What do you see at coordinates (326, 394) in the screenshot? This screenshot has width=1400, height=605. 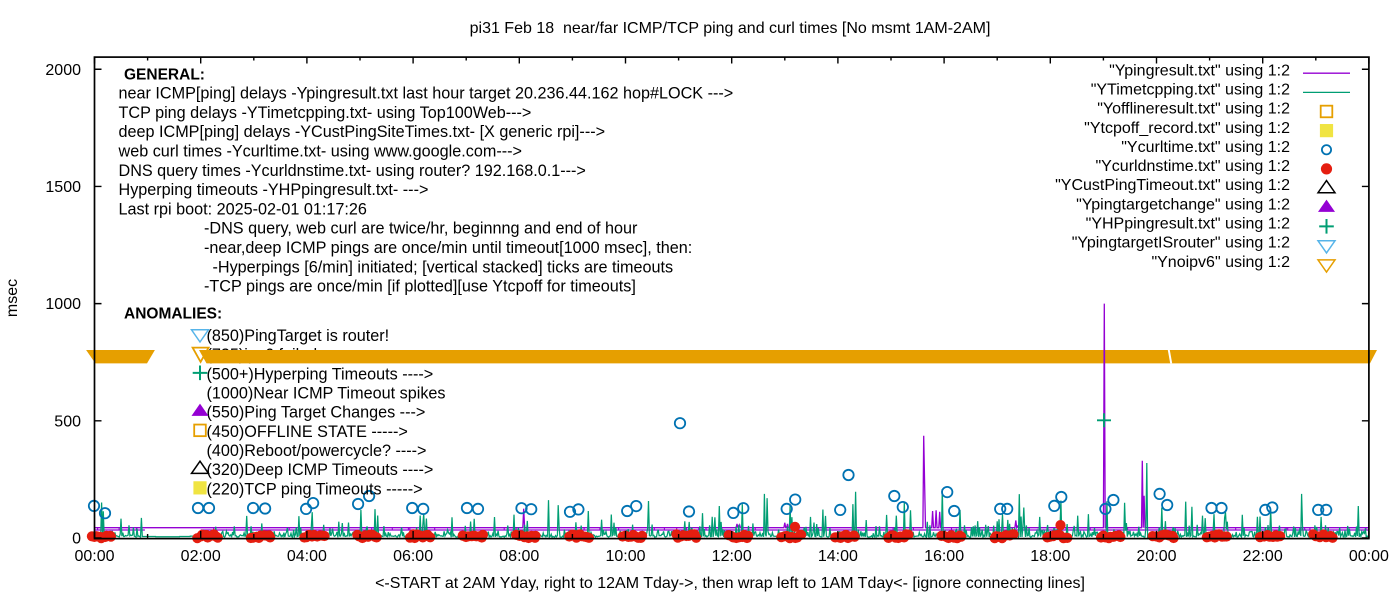 I see `svg-text: (1000)Near ICMP Timeout spikes` at bounding box center [326, 394].